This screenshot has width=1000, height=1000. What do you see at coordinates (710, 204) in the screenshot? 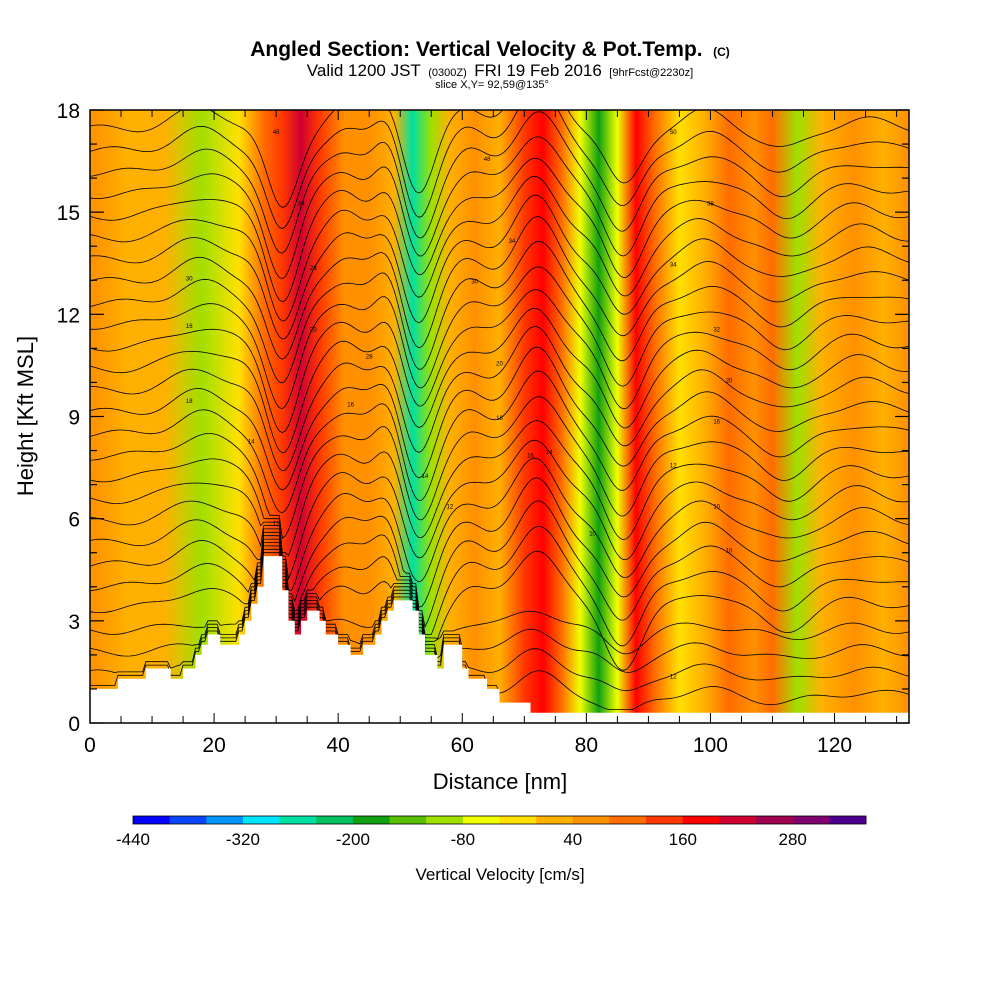
I see `contour-label: 38` at bounding box center [710, 204].